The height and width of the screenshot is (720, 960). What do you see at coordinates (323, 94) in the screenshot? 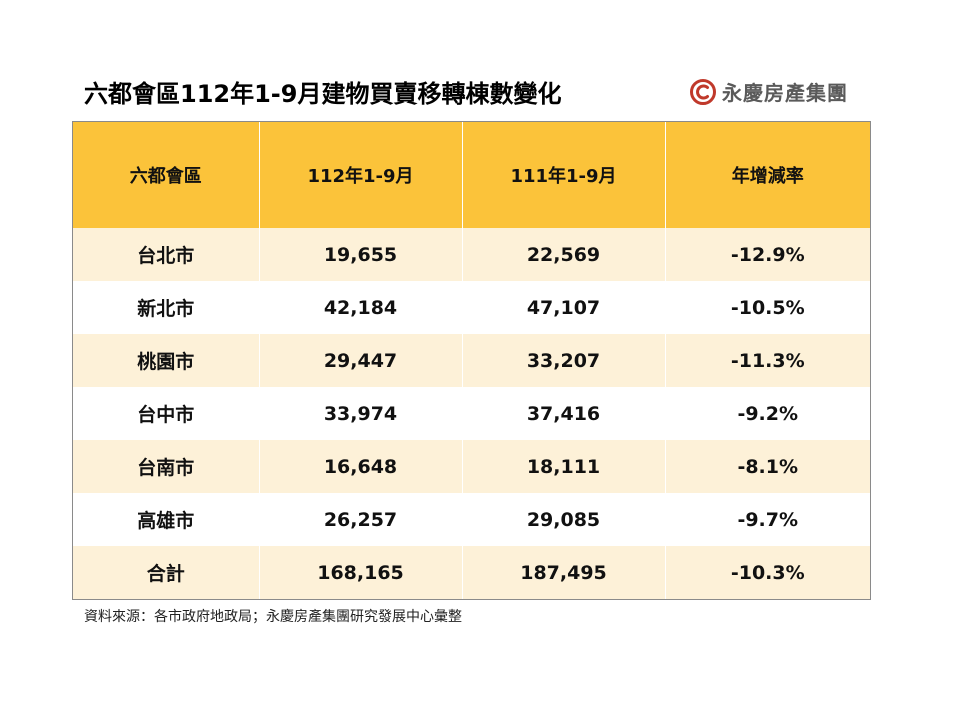
I see `page-title: 六都會區112年1-9月建物買賣移轉棟數變化` at bounding box center [323, 94].